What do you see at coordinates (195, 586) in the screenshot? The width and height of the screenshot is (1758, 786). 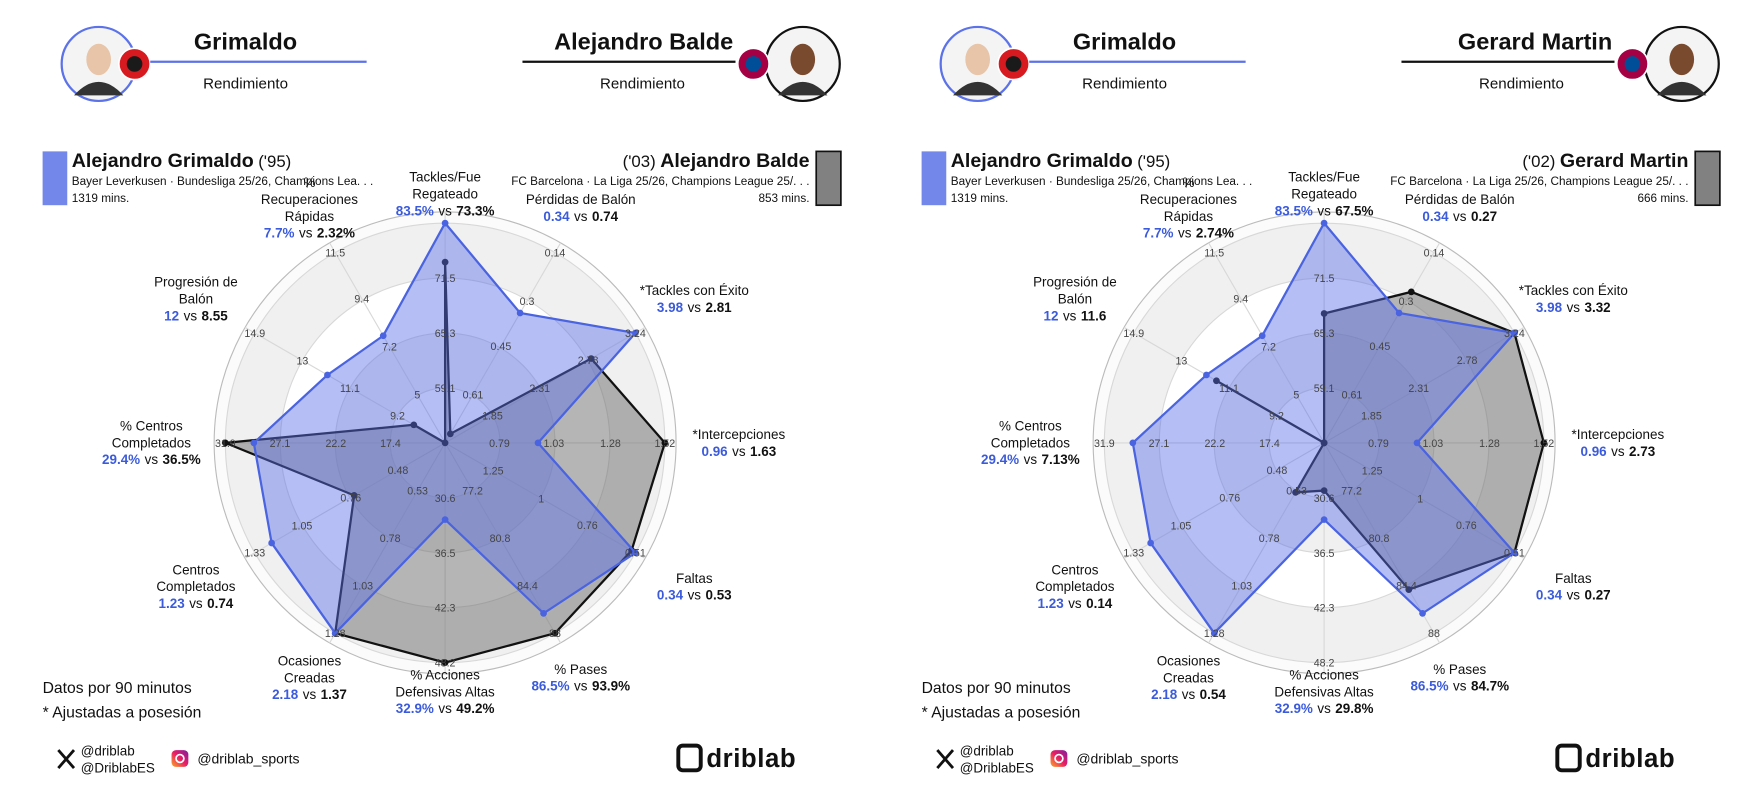 I see `category-label: Completados` at bounding box center [195, 586].